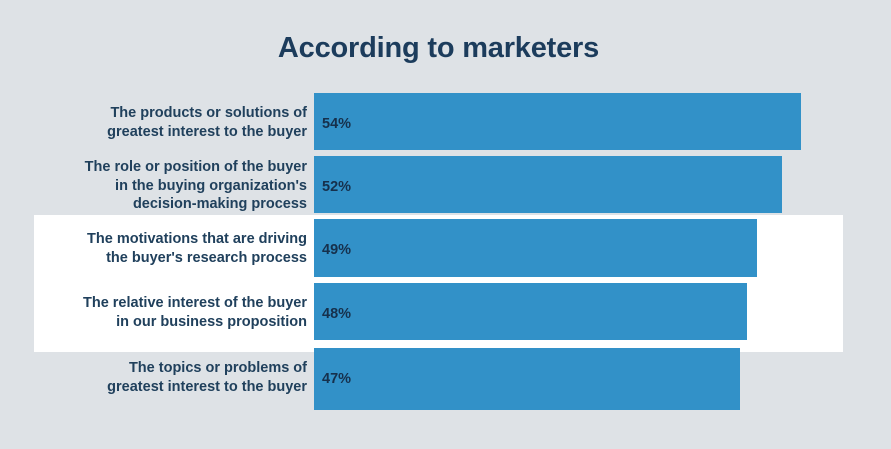 The width and height of the screenshot is (891, 449). Describe the element at coordinates (438, 48) in the screenshot. I see `chart-title: According to marketers` at that location.